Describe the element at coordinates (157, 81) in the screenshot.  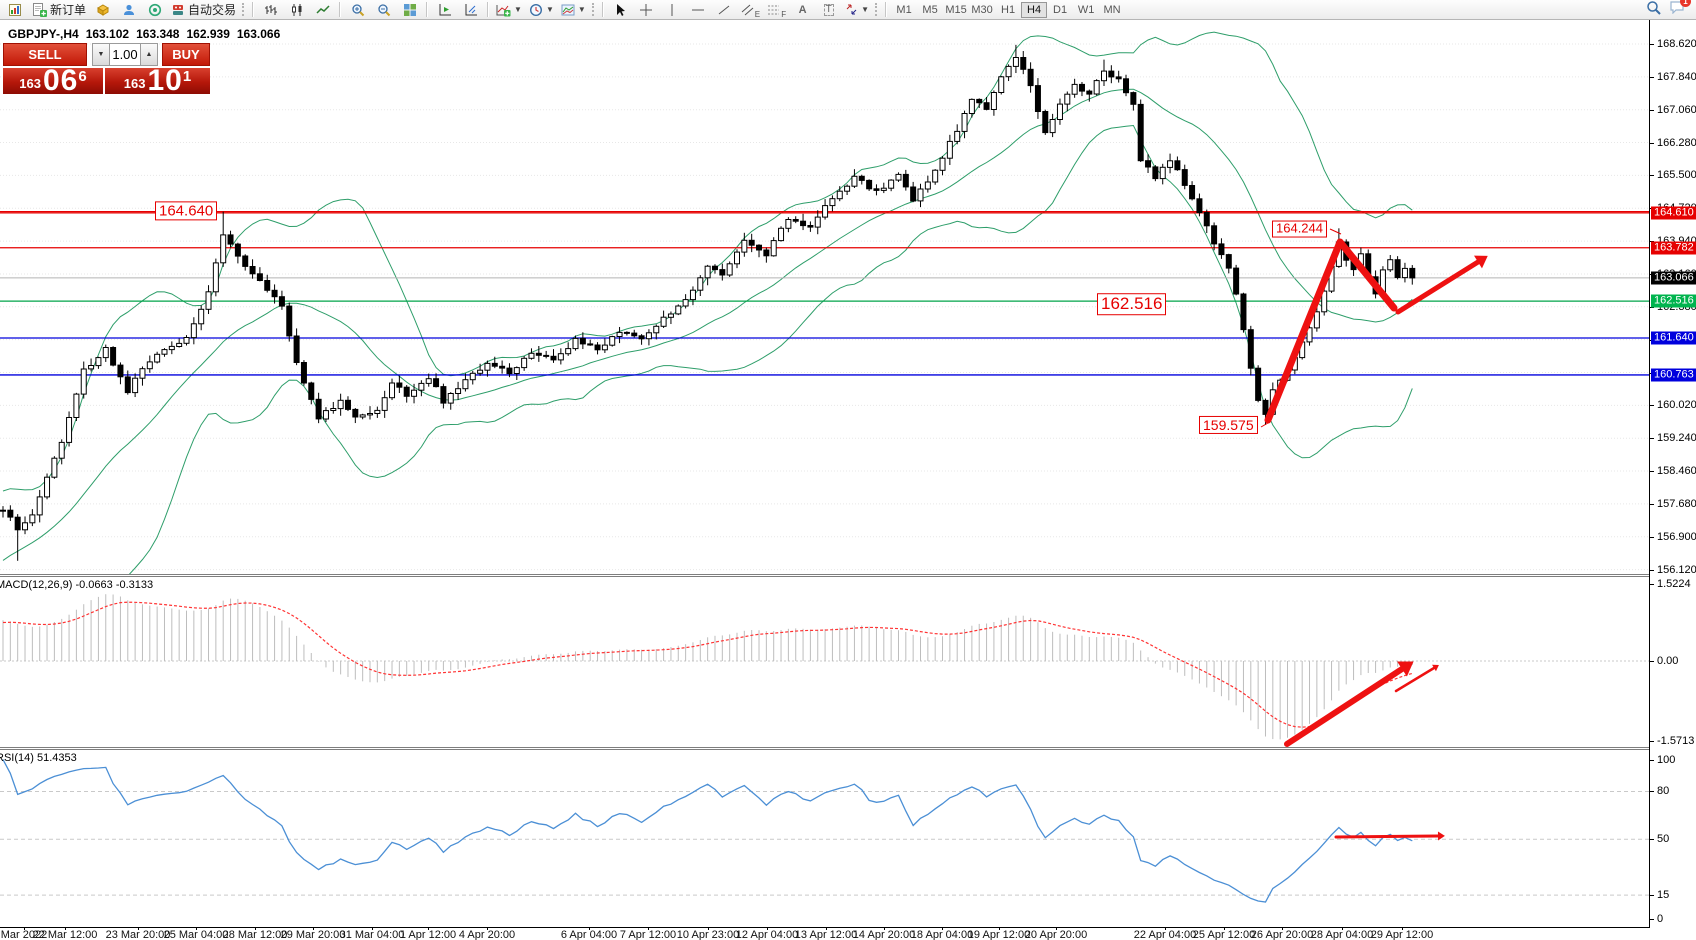
I see `buy-price-display: 163 10 1` at that location.